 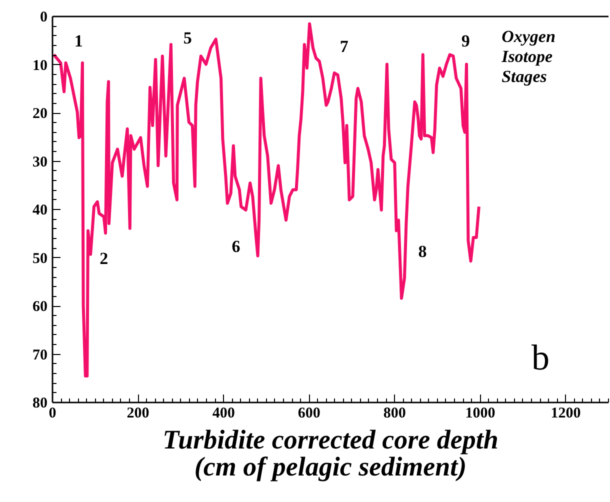 What do you see at coordinates (465, 41) in the screenshot?
I see `annotation: 9` at bounding box center [465, 41].